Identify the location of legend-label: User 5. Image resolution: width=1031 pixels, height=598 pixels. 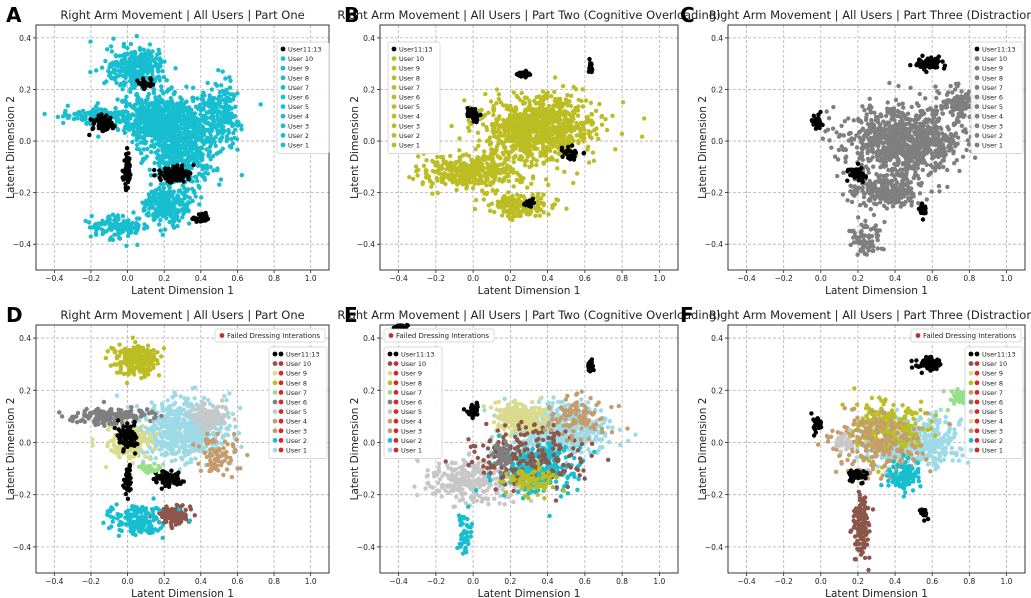
(298, 107).